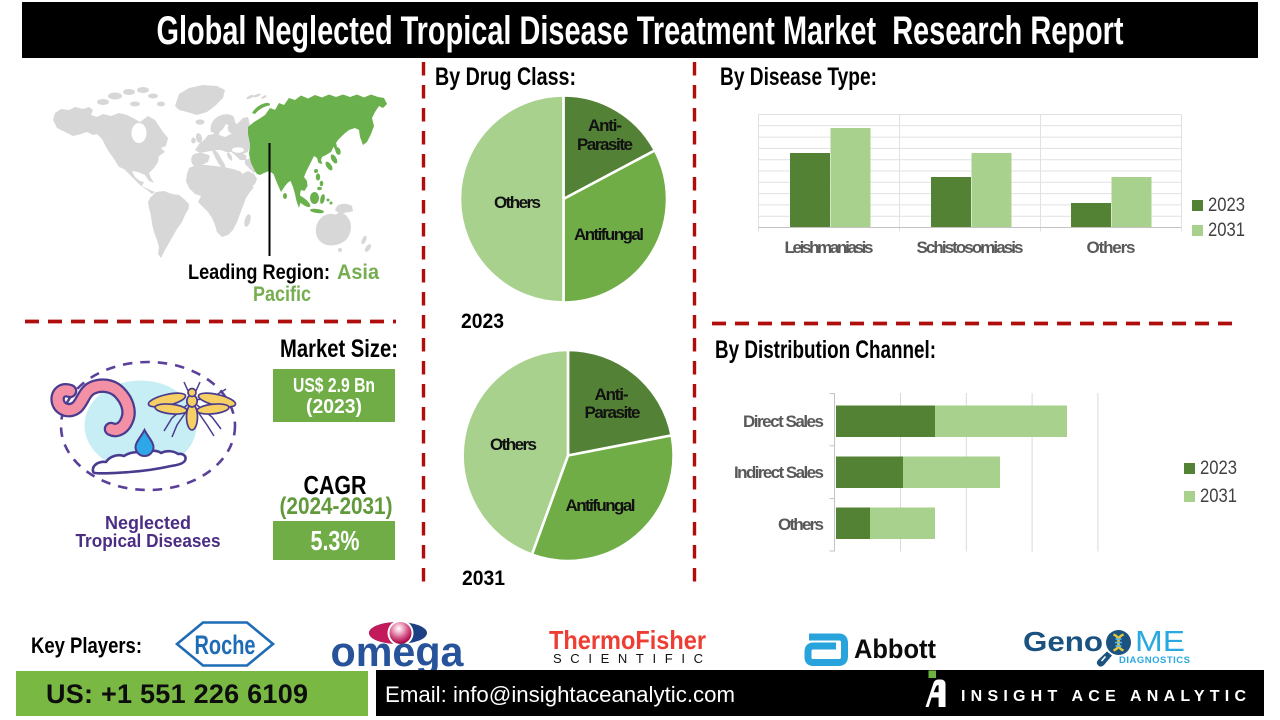 Image resolution: width=1280 pixels, height=720 pixels. Describe the element at coordinates (148, 523) in the screenshot. I see `svg-text: Neglected` at that location.